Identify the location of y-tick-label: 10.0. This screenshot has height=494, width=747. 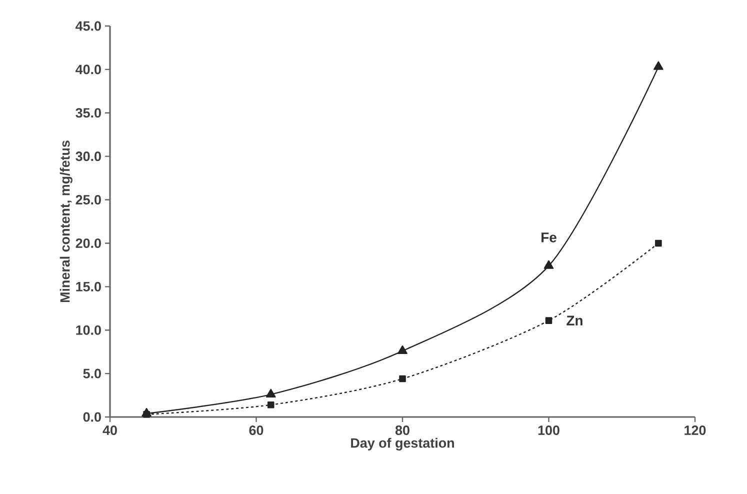
(88, 330).